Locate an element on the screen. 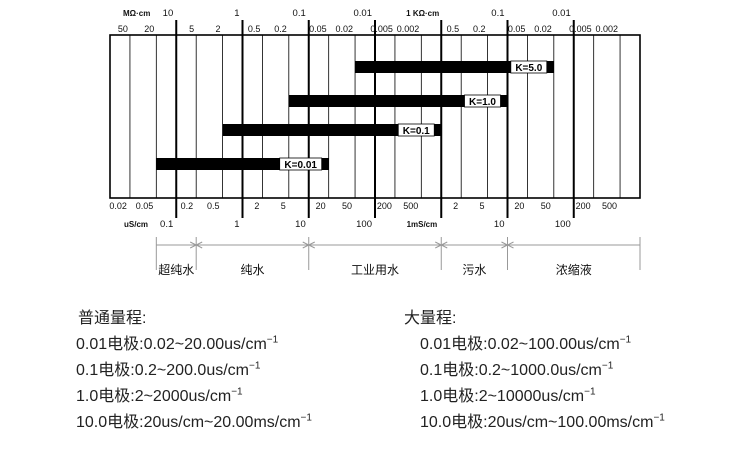 This screenshot has width=750, height=452. bottom-minor-tick-label: 0.2 is located at coordinates (187, 206).